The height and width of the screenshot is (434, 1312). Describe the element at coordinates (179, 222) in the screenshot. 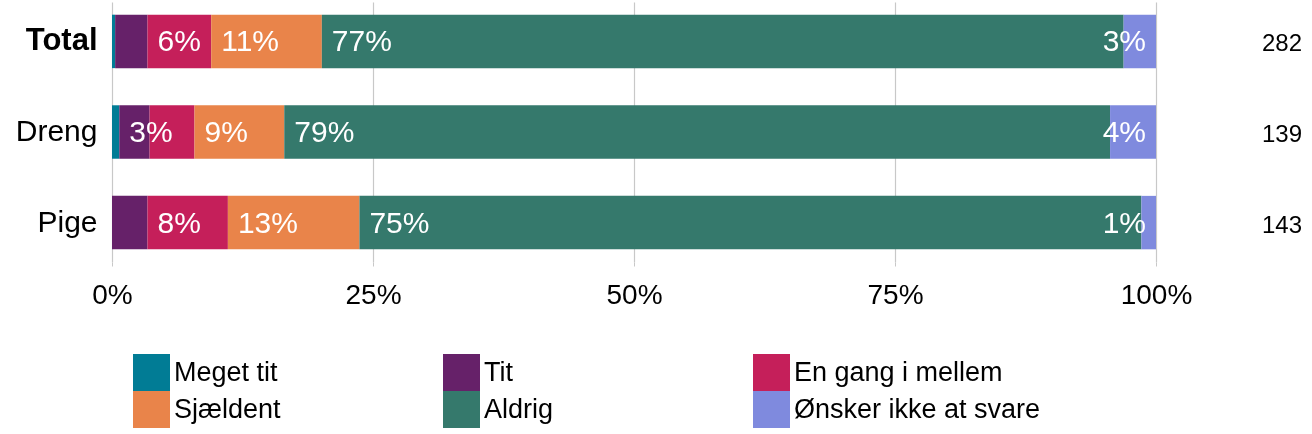

I see `data-label: 8%` at that location.